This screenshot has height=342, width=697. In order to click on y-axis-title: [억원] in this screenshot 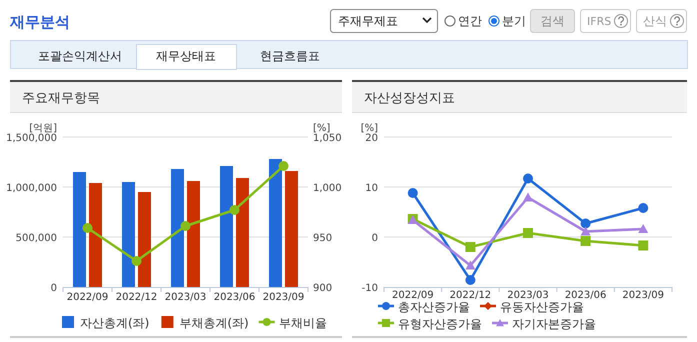, I will do `click(43, 128)`.